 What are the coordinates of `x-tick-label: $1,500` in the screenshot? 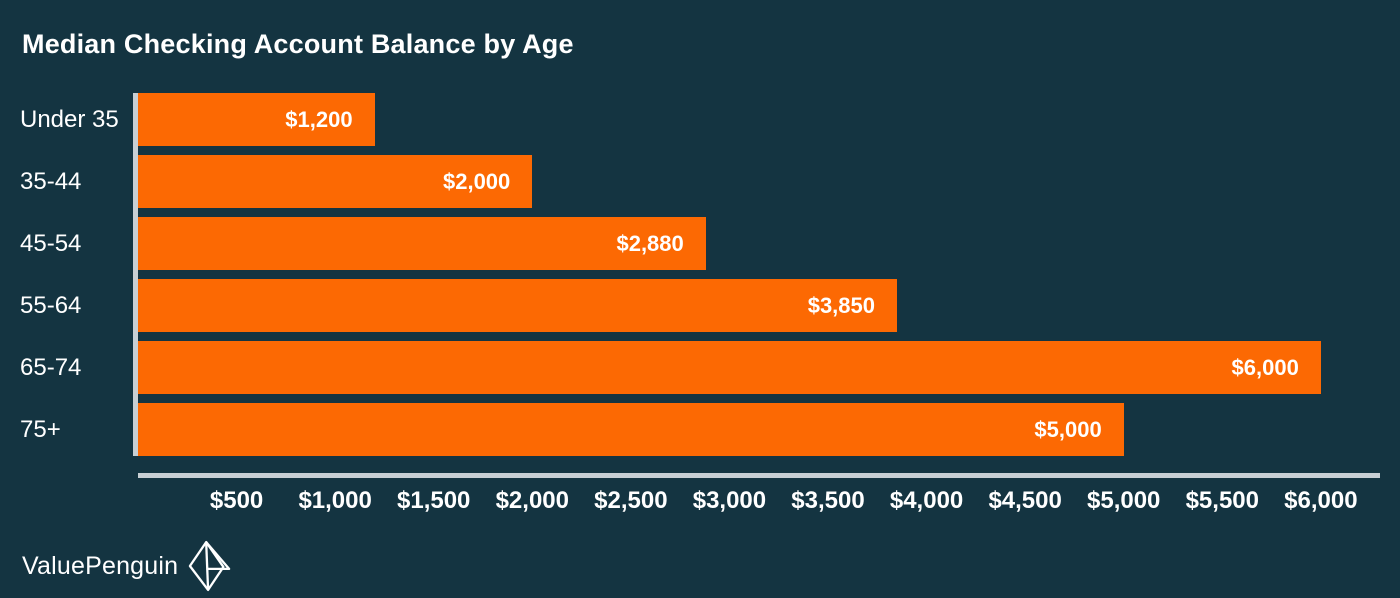 It's located at (434, 500).